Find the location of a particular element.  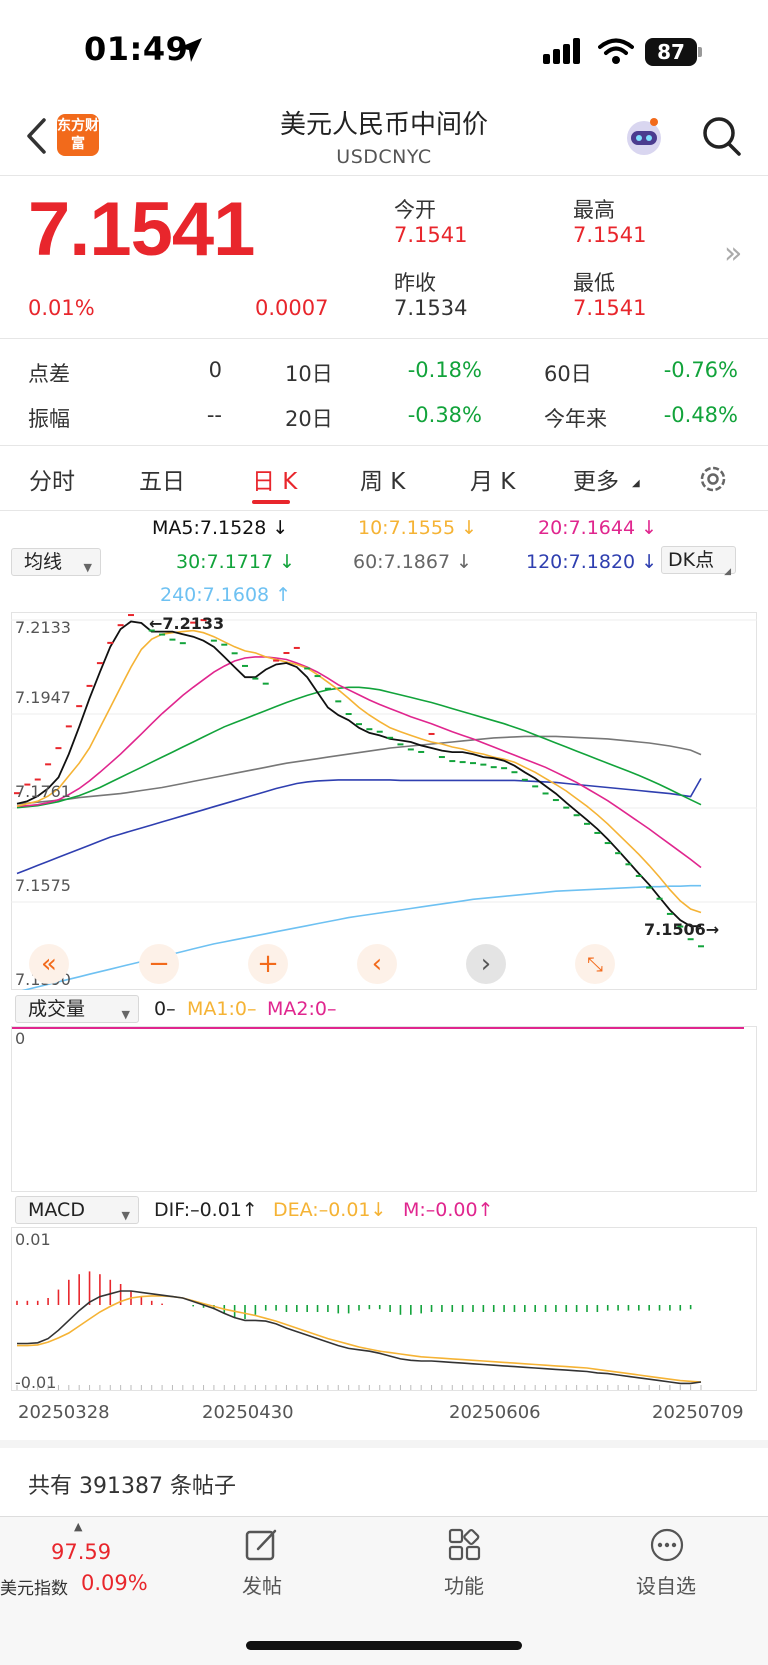

more-dots-icon is located at coordinates (667, 1545).